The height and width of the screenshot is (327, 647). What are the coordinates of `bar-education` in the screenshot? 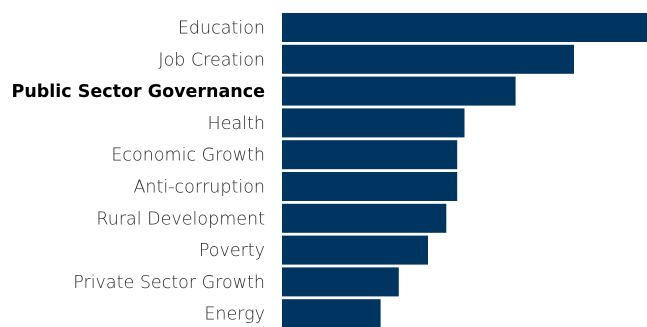 It's located at (464, 27).